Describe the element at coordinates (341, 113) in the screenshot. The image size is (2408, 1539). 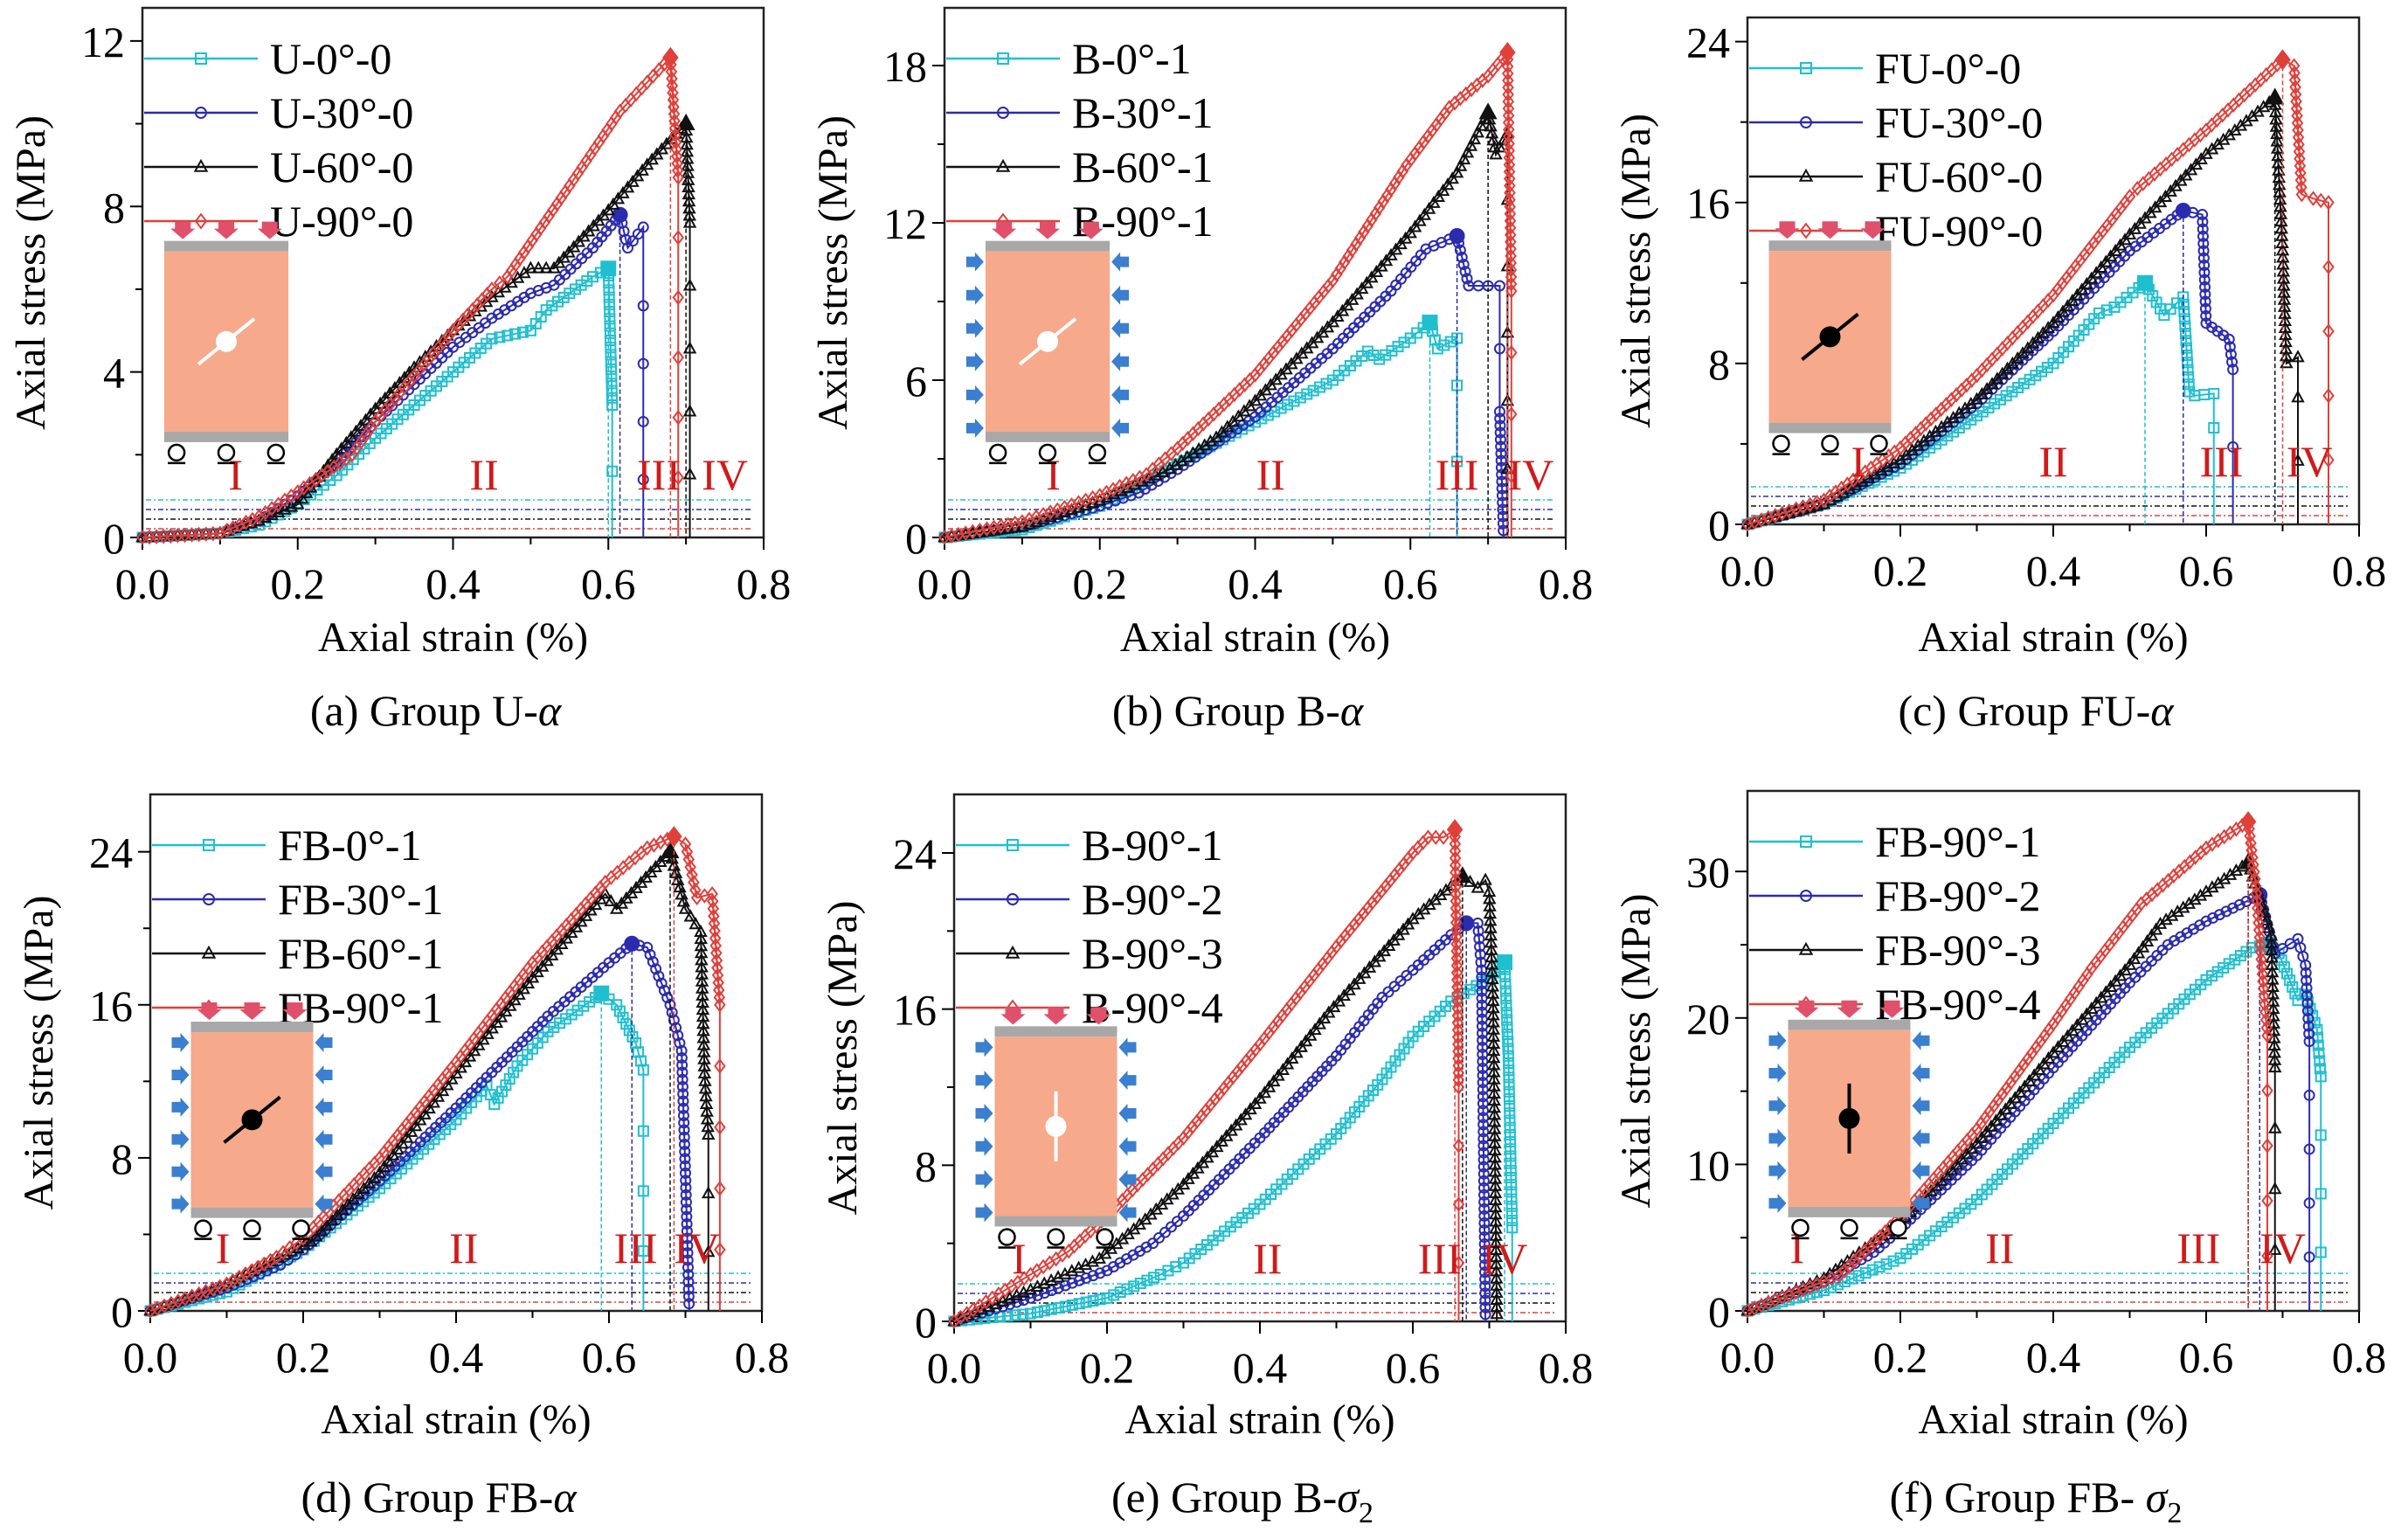
I see `legend-entry: U-30°-0` at that location.